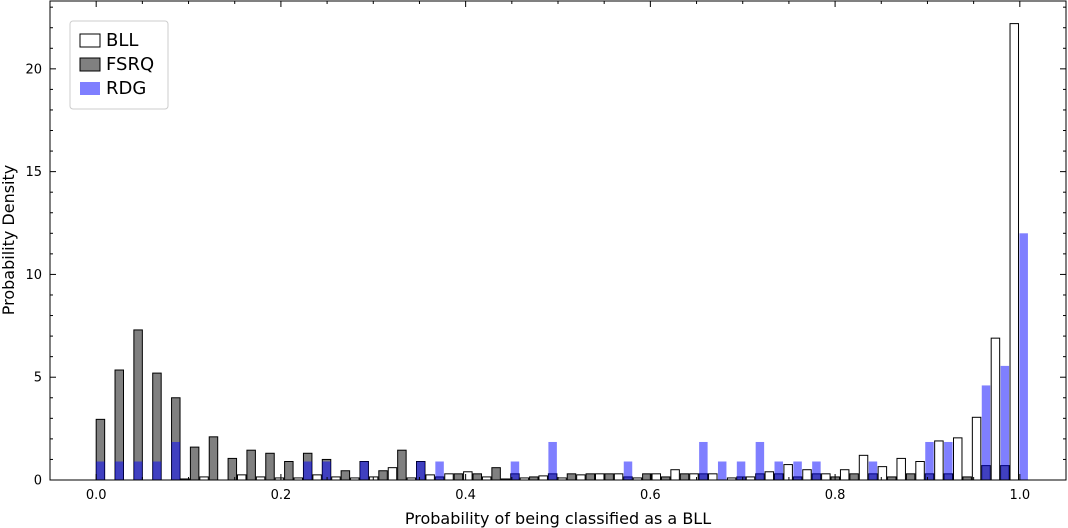 This screenshot has height=528, width=1068. Describe the element at coordinates (130, 64) in the screenshot. I see `legend-label-fsrq: FSRQ` at that location.